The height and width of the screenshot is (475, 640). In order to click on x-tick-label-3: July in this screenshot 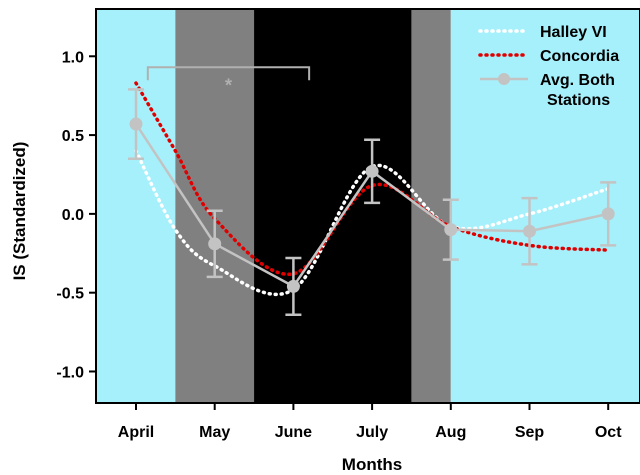, I will do `click(372, 432)`.